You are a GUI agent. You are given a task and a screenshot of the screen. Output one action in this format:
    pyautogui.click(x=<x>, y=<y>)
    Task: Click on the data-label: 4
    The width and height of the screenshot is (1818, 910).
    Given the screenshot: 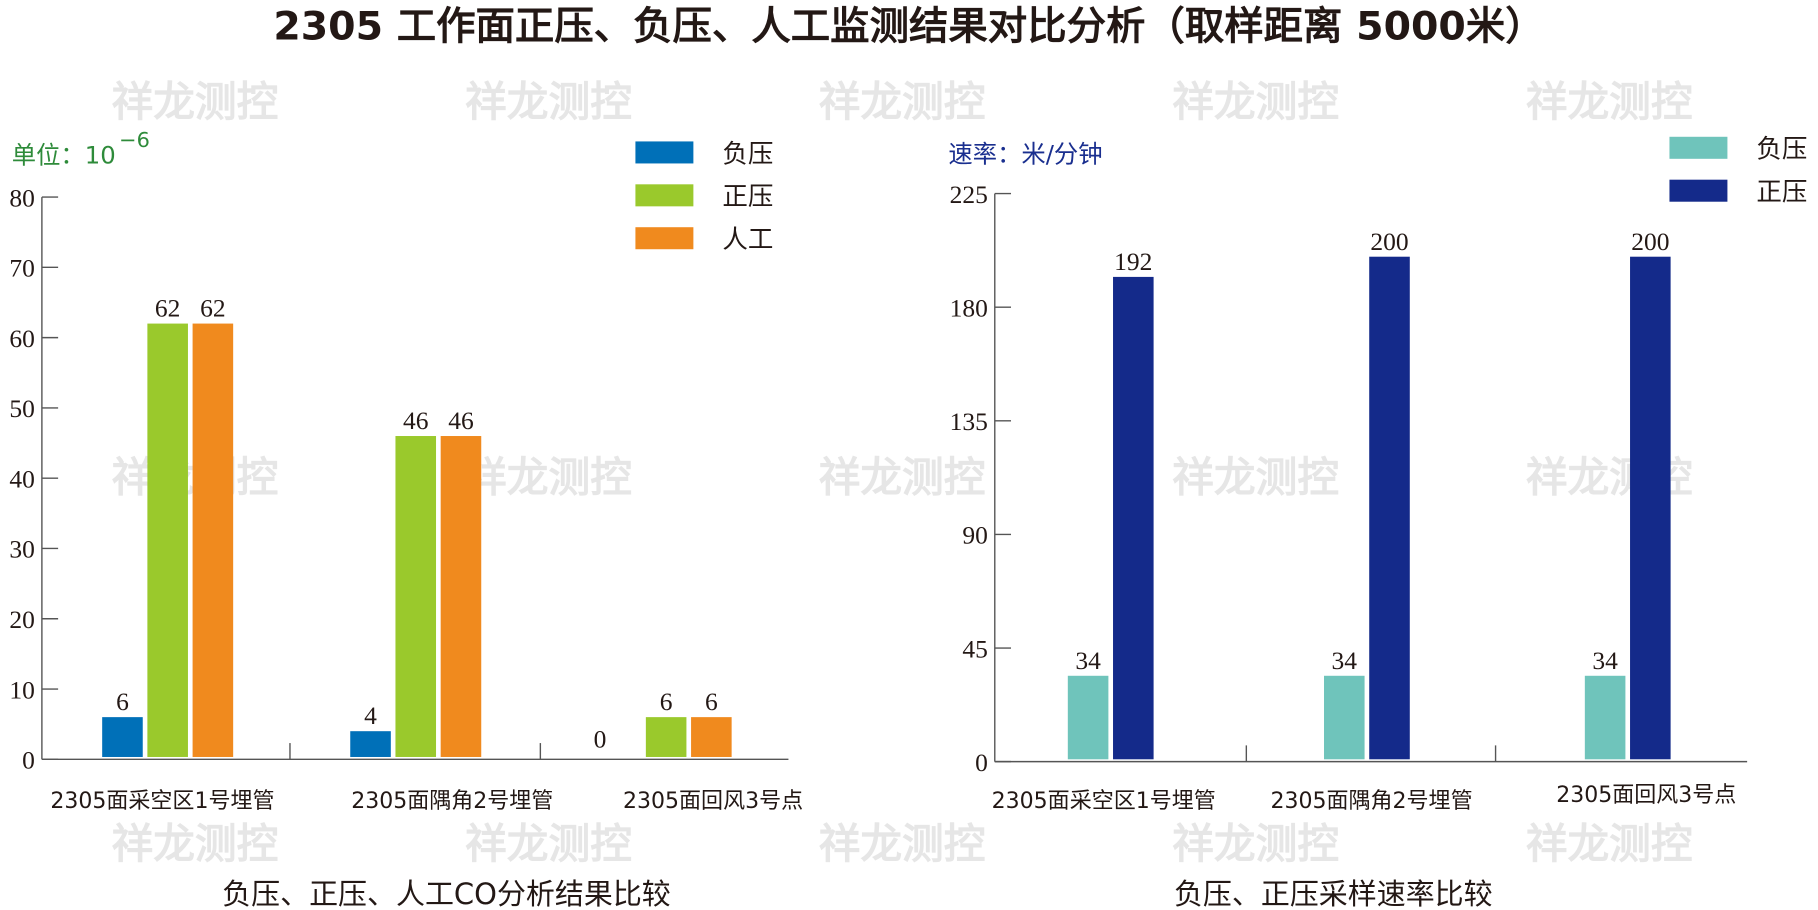 What is the action you would take?
    pyautogui.click(x=370, y=715)
    